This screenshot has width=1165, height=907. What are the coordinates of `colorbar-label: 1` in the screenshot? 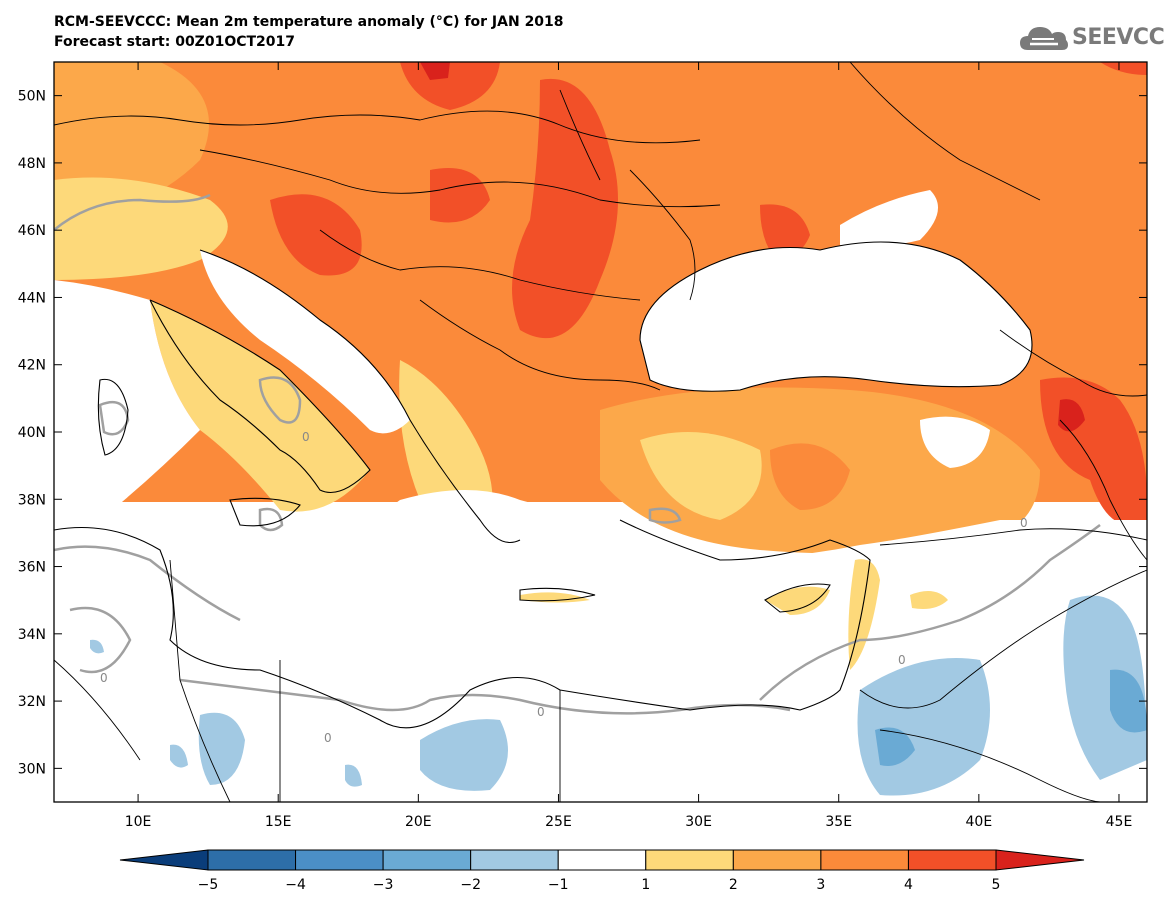 It's located at (645, 885).